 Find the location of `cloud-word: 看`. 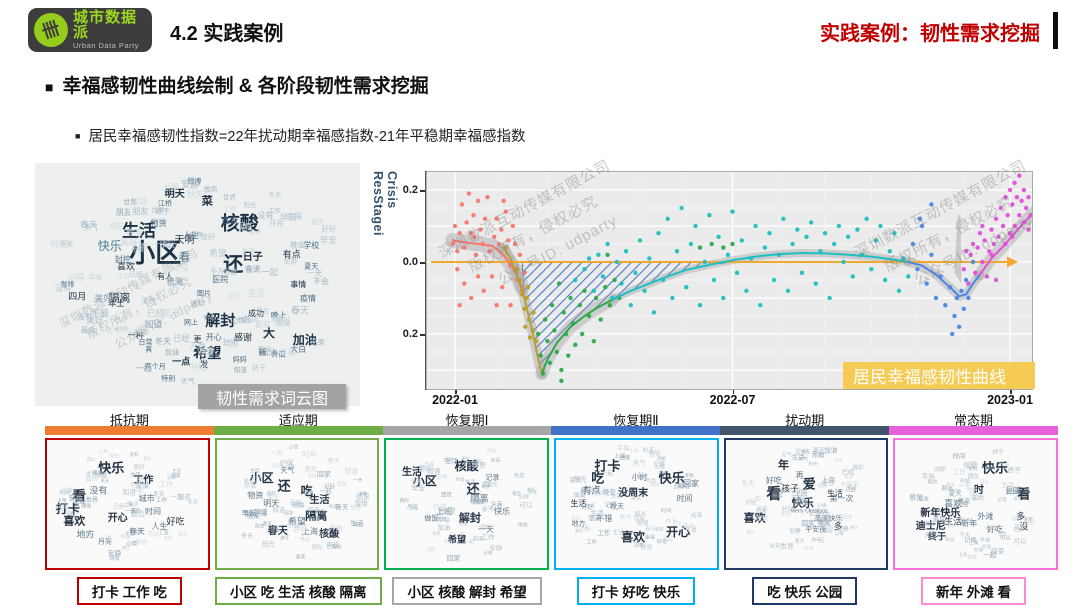

cloud-word: 看 is located at coordinates (1024, 494).